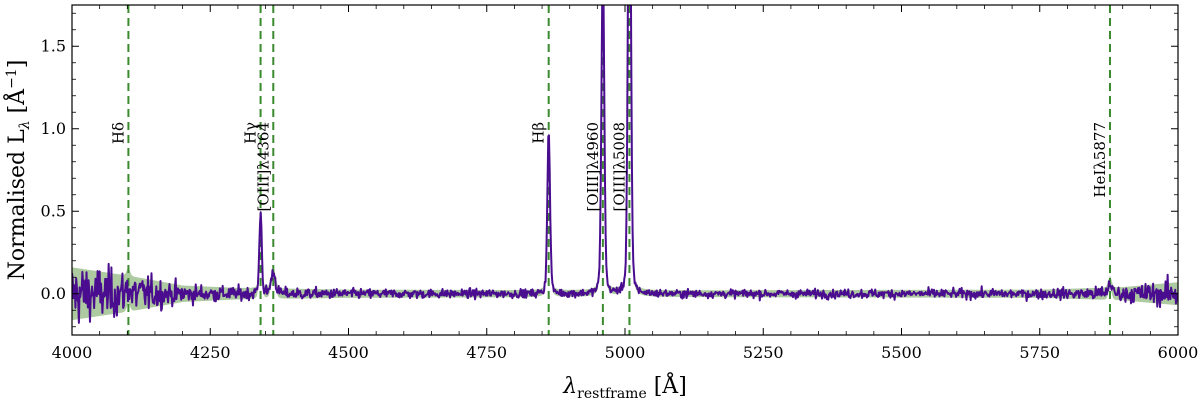 This screenshot has width=1200, height=401. What do you see at coordinates (263, 166) in the screenshot?
I see `emission-line-label: [OIII]λ4364` at bounding box center [263, 166].